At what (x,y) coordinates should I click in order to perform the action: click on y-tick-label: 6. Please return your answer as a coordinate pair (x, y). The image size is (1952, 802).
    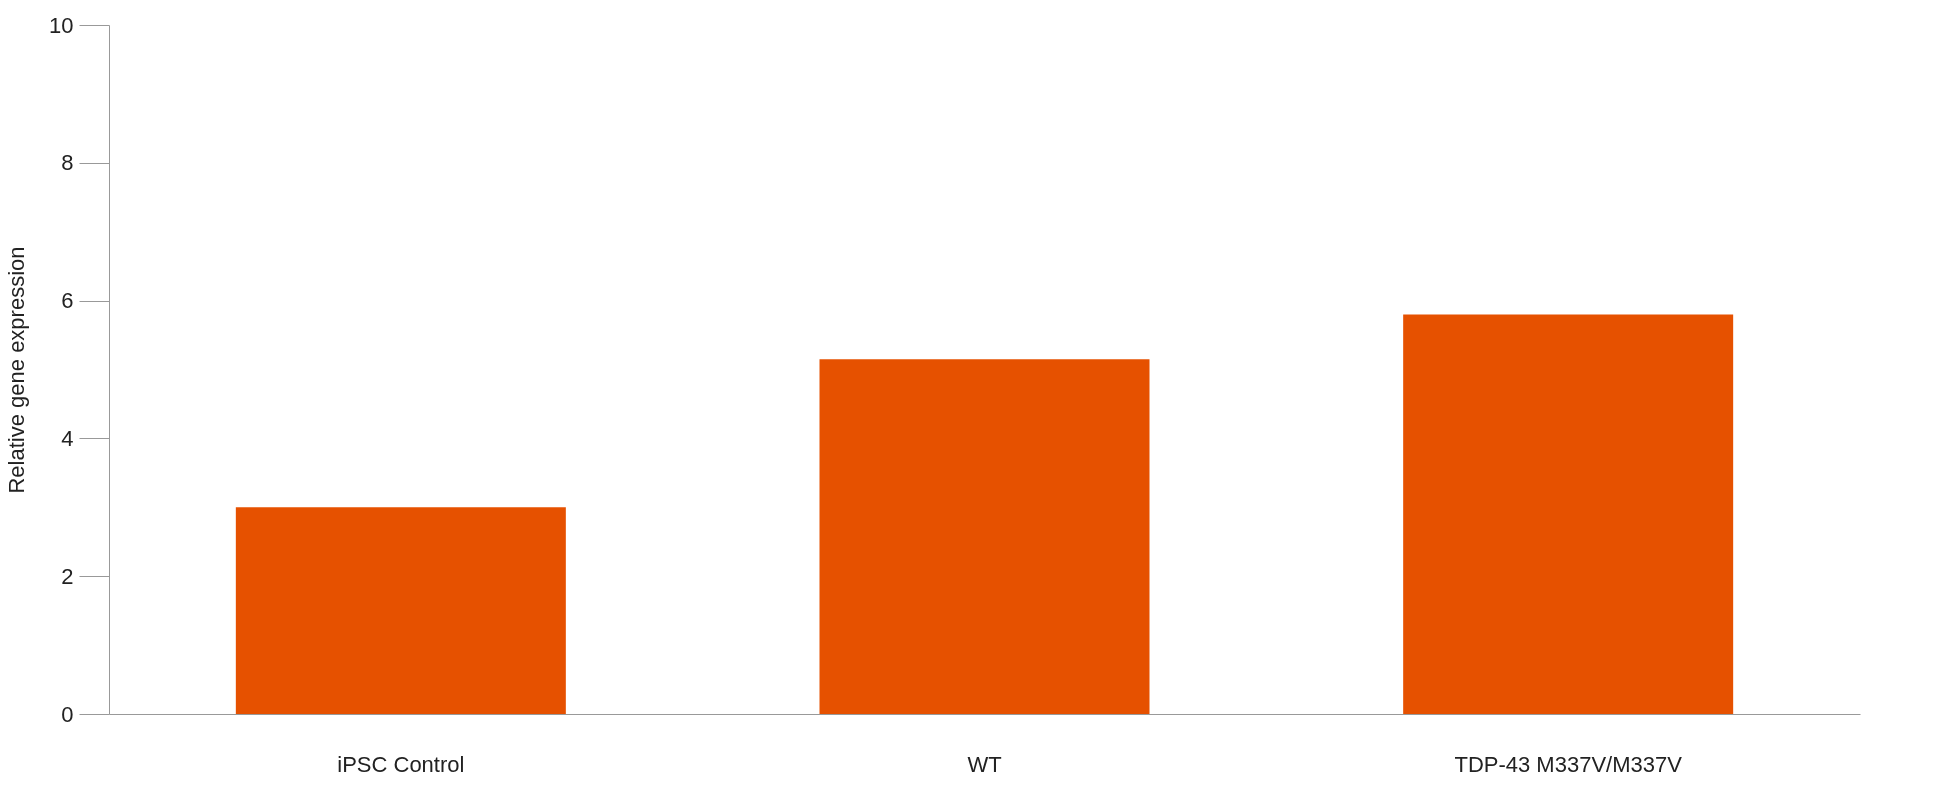
    Looking at the image, I should click on (67, 301).